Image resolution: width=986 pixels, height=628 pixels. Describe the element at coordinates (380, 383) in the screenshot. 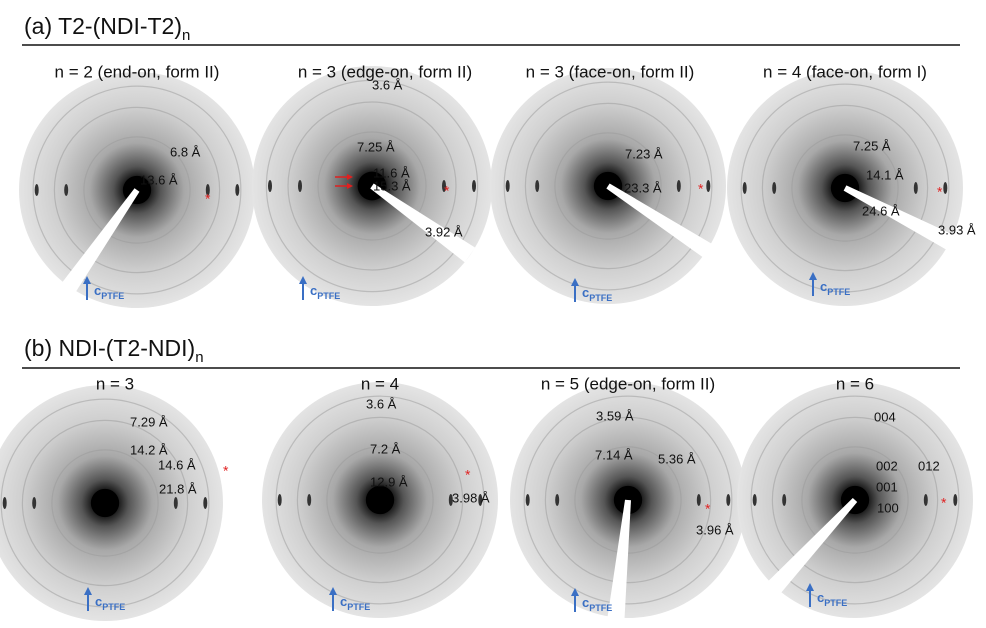

I see `panel-label: n = 4` at that location.